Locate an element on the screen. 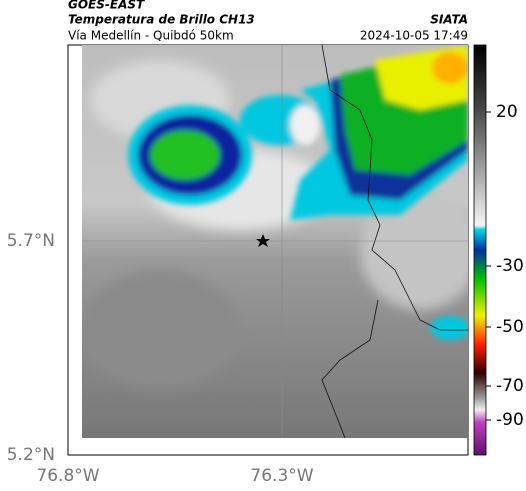 The width and height of the screenshot is (526, 491). subtitle: Vía Medellín - Quibdó 50km is located at coordinates (151, 36).